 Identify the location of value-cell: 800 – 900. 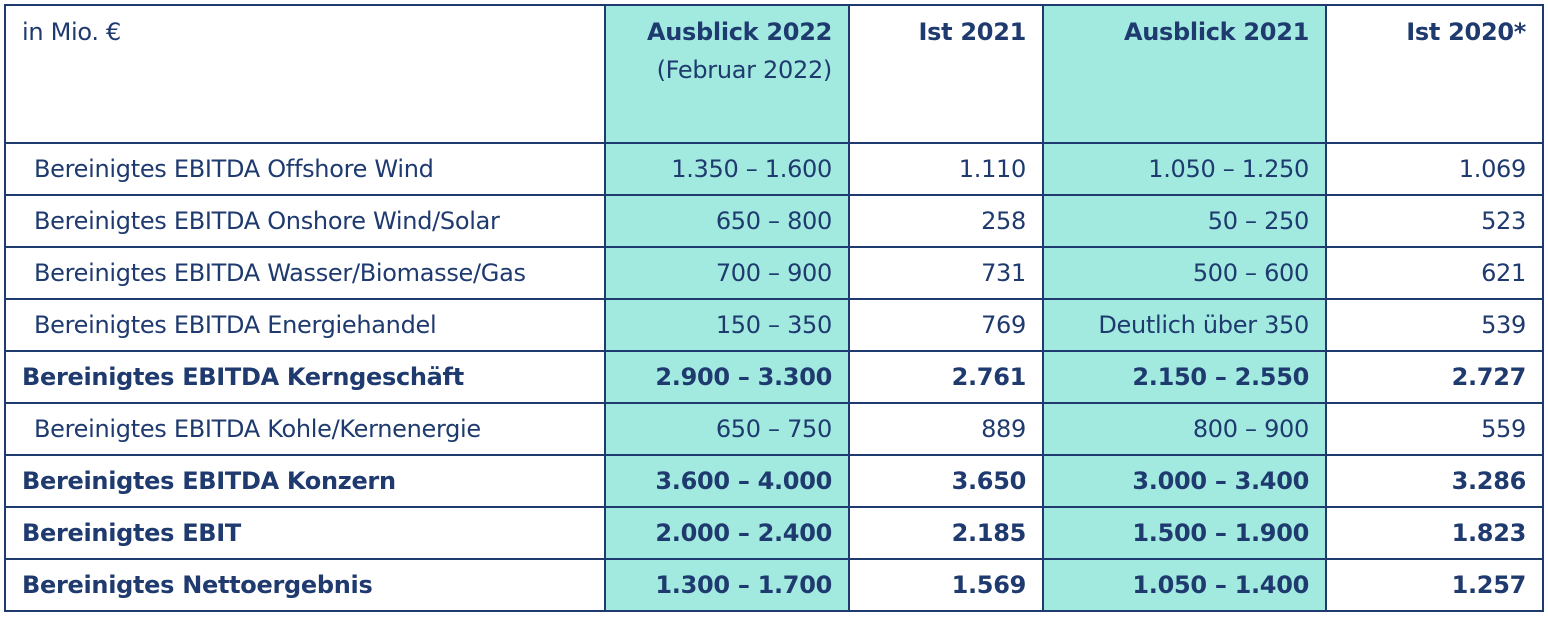
(1184, 429).